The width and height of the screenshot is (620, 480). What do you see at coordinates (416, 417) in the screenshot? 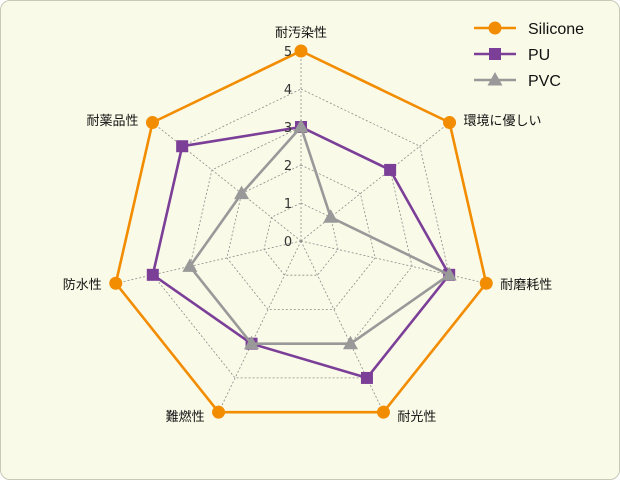
I see `category-label: 耐光性` at bounding box center [416, 417].